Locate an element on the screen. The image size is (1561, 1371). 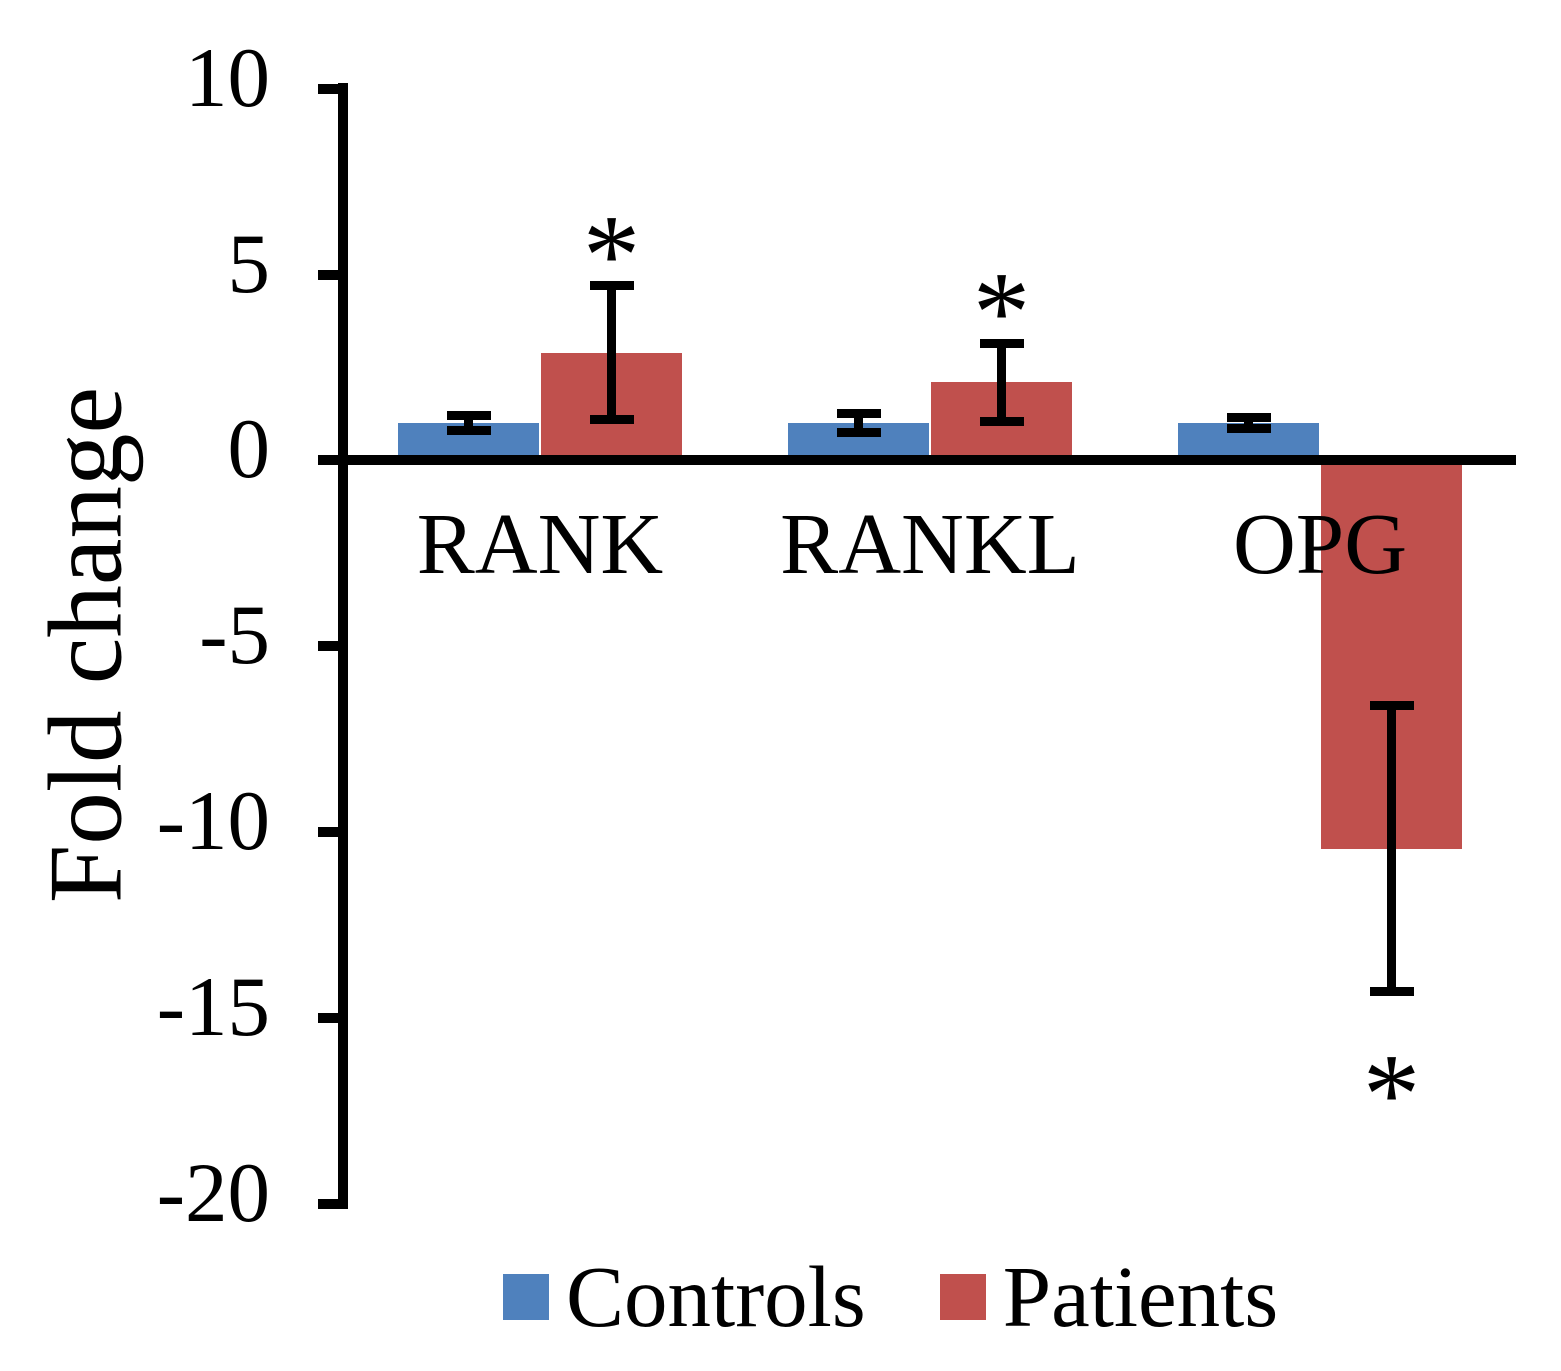
error-bar-patients-rankl-line is located at coordinates (1001, 382).